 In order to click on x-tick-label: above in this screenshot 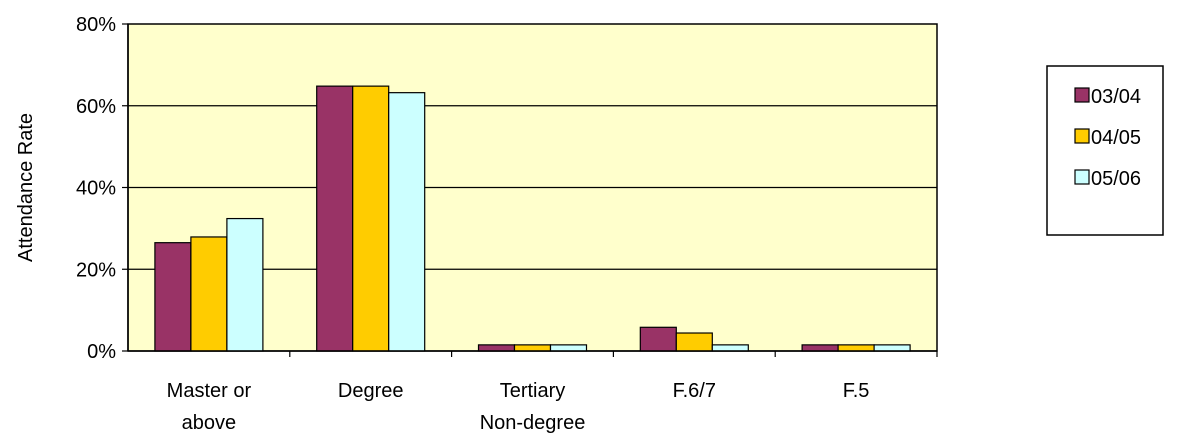, I will do `click(209, 423)`.